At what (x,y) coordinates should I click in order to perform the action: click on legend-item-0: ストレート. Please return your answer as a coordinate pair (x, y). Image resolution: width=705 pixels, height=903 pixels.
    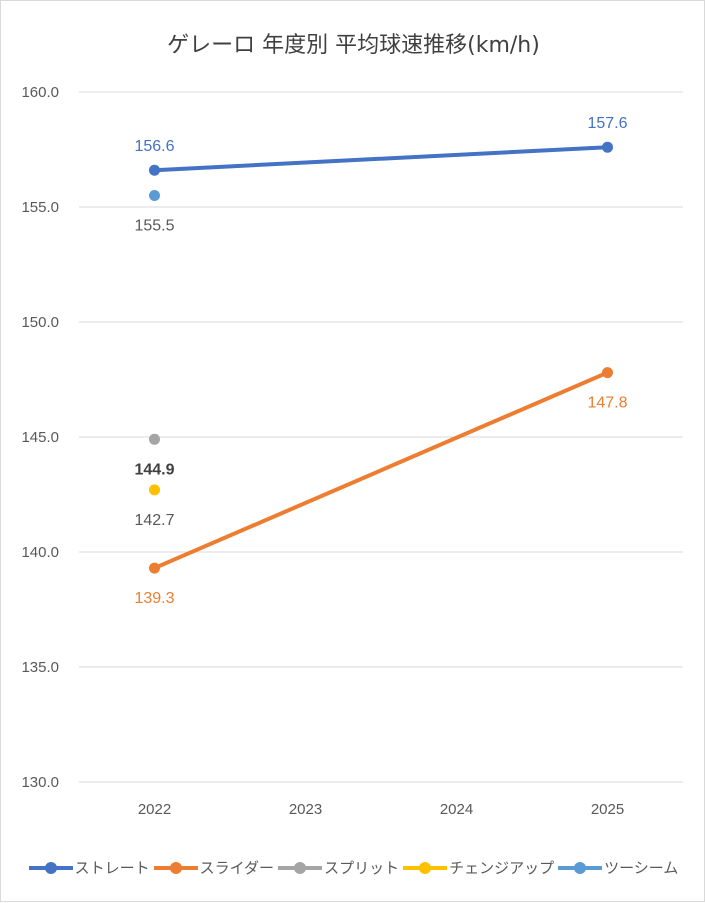
    Looking at the image, I should click on (89, 867).